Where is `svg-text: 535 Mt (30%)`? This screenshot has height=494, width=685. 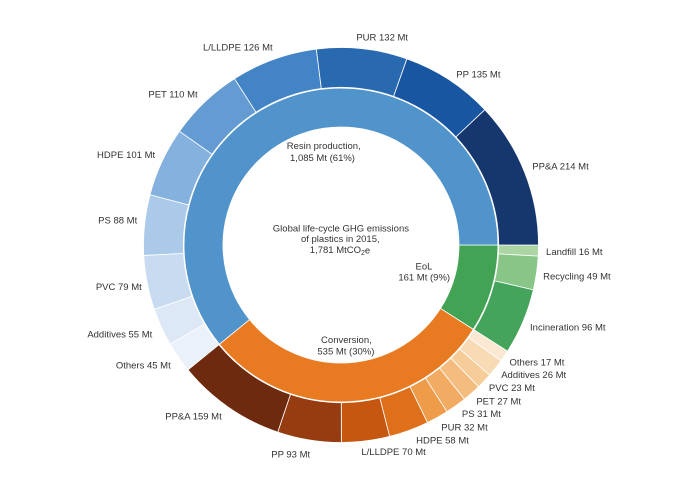
svg-text: 535 Mt (30%) is located at coordinates (345, 352).